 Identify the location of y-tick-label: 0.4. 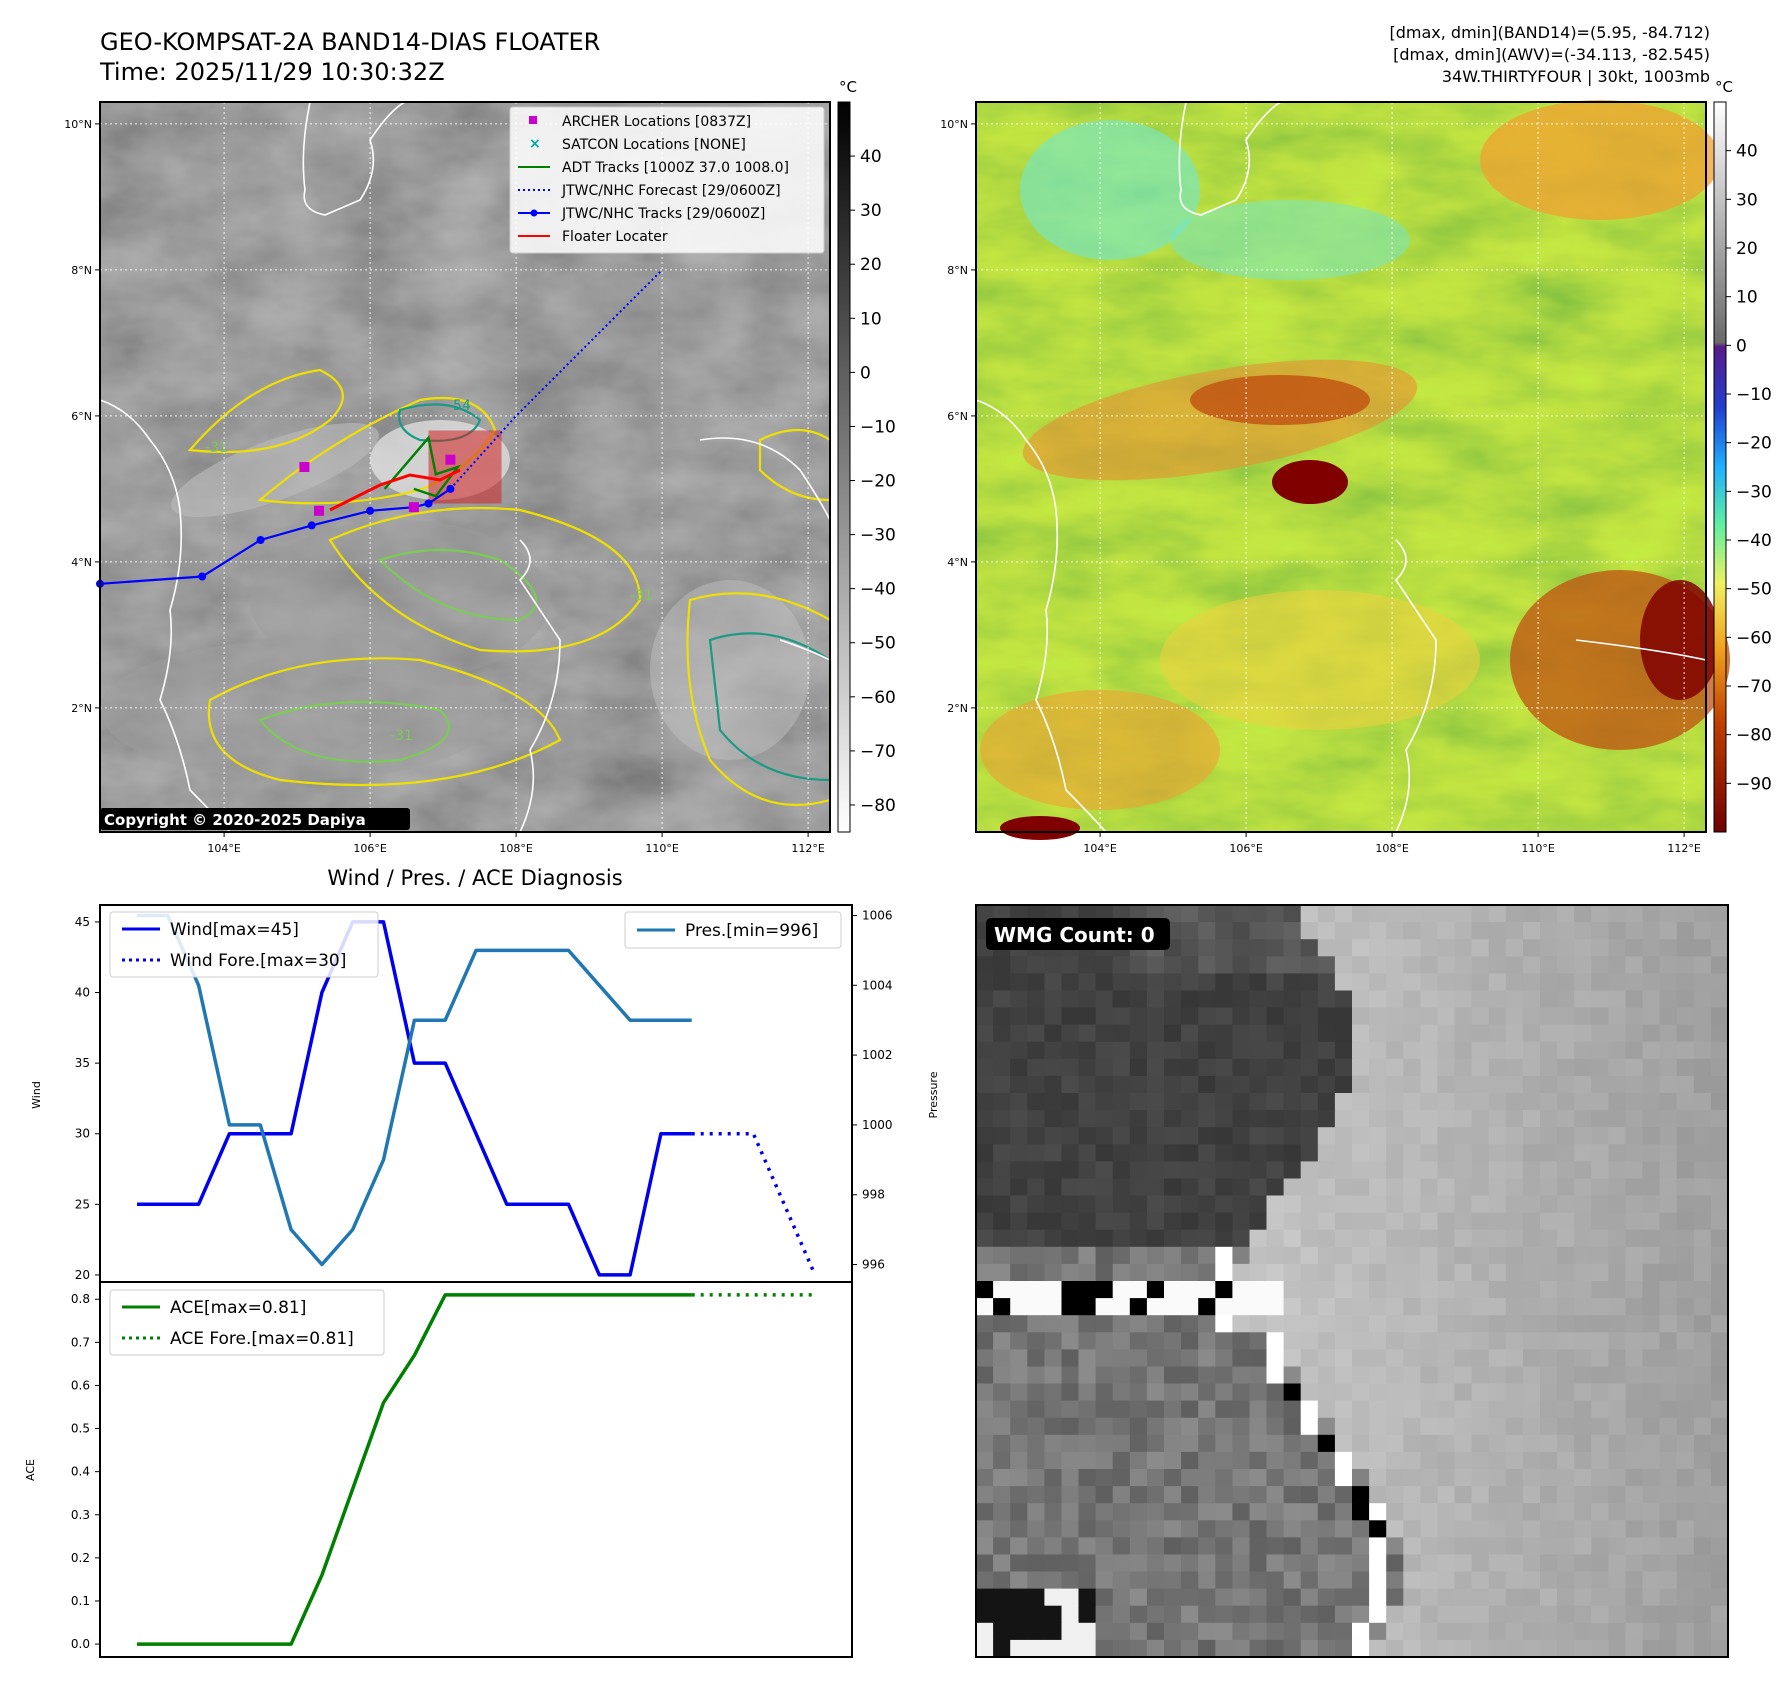
(80, 1472).